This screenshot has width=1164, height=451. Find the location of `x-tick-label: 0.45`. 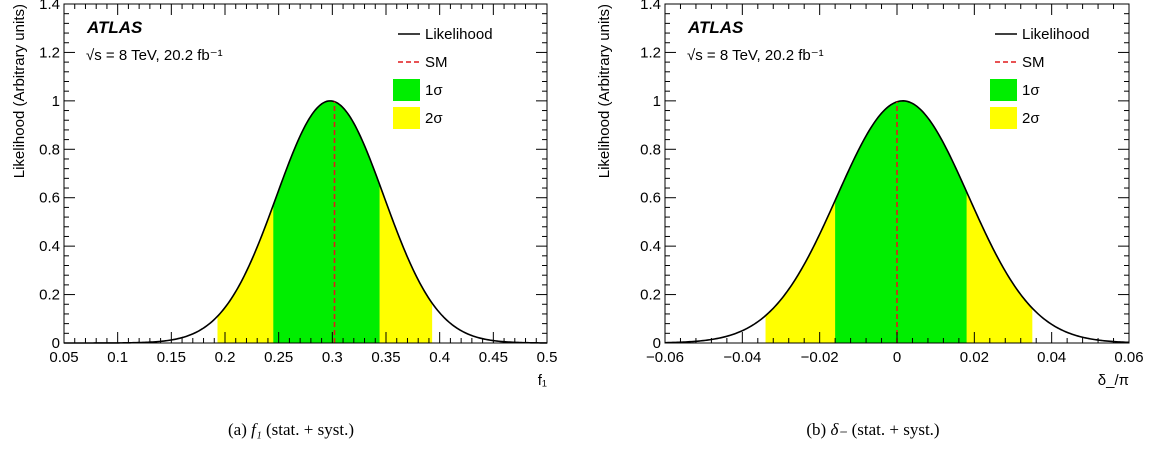

x-tick-label: 0.45 is located at coordinates (493, 357).